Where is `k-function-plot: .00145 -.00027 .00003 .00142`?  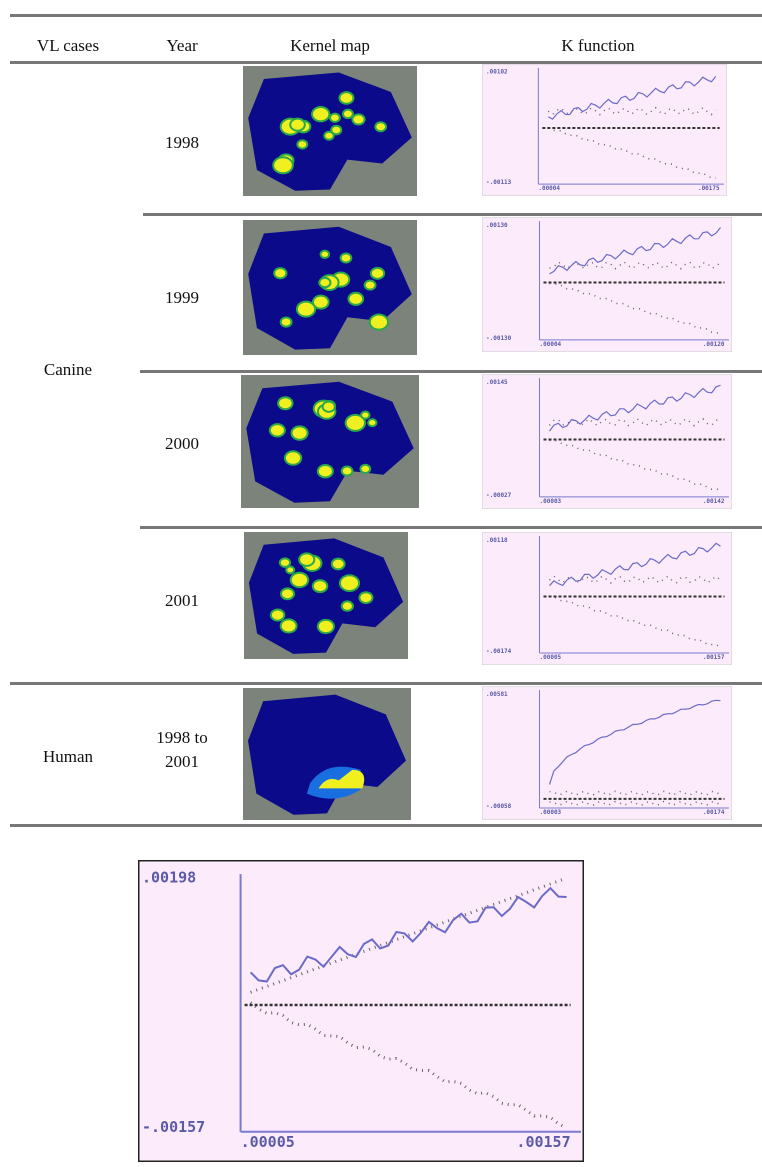
k-function-plot: .00145 -.00027 .00003 .00142 is located at coordinates (607, 441).